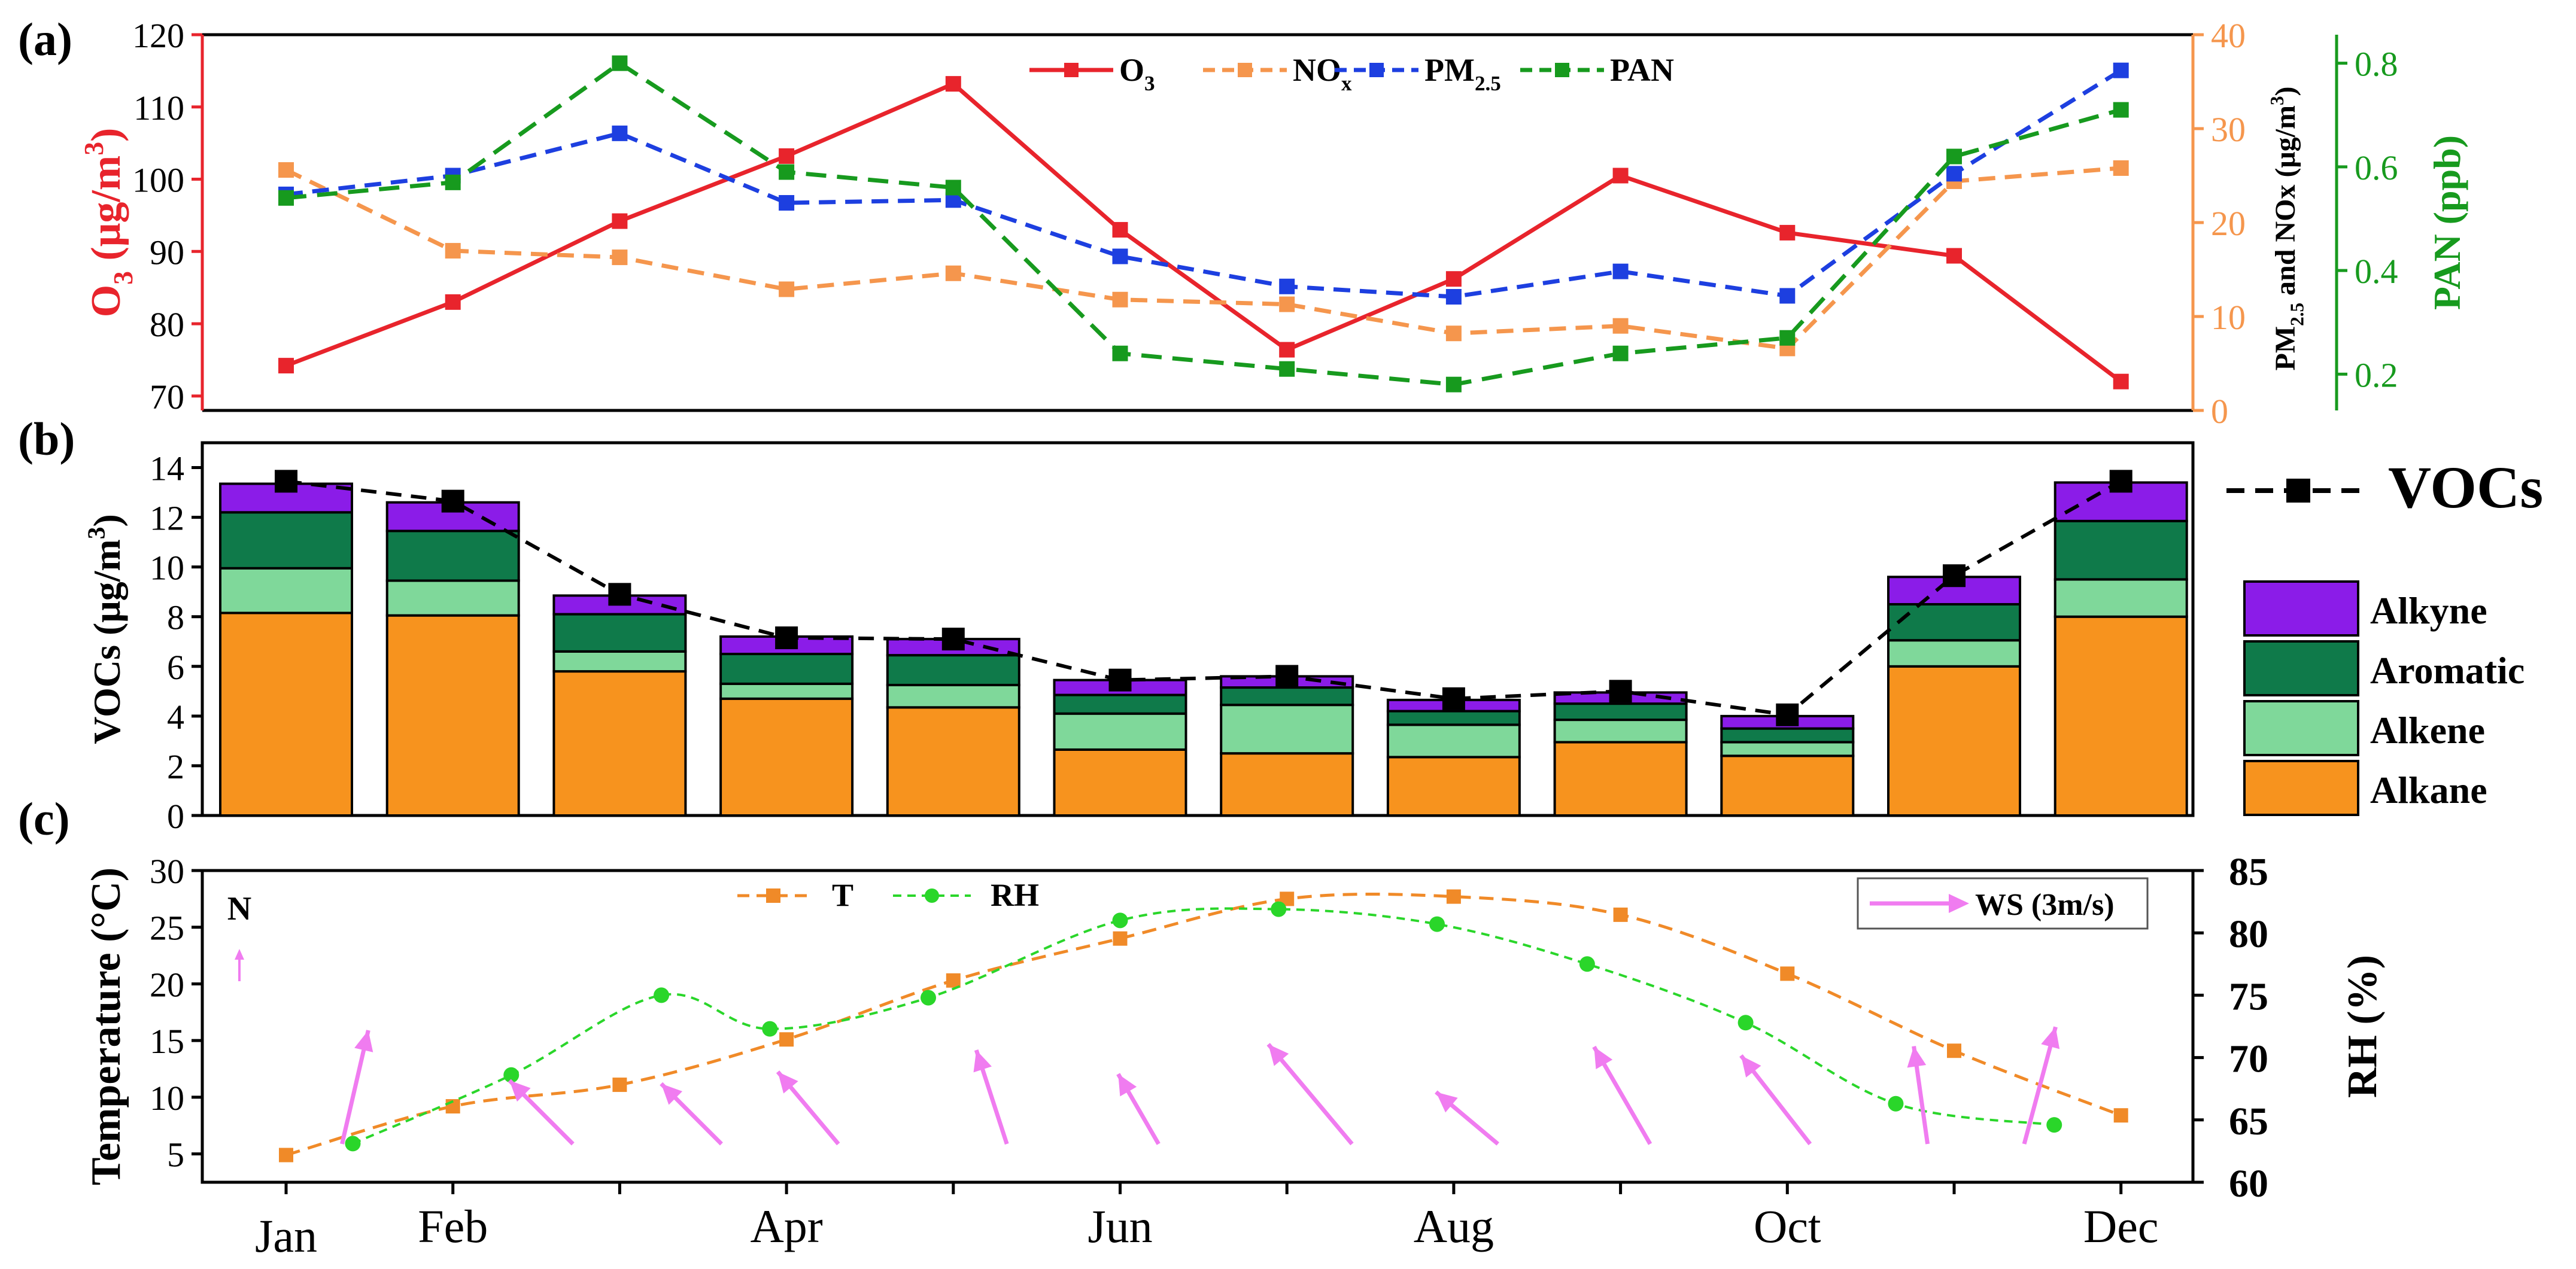 The height and width of the screenshot is (1269, 2576). I want to click on panel-c-legend: T RH WS (3m/s), so click(1443, 904).